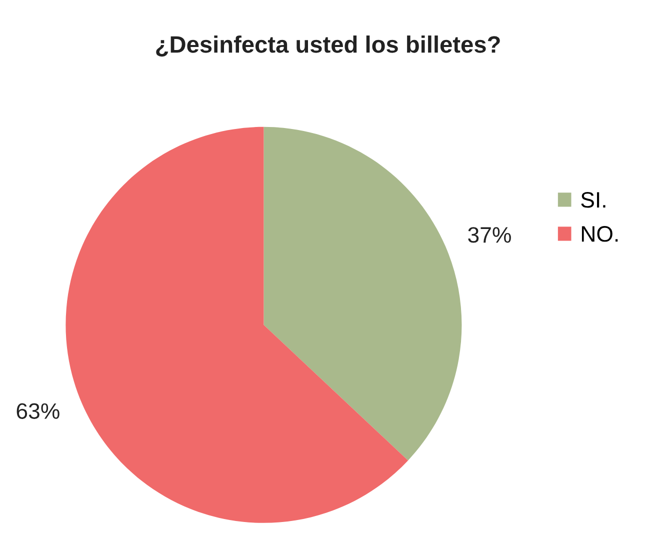 The width and height of the screenshot is (656, 547). Describe the element at coordinates (38, 411) in the screenshot. I see `data-label: 63%` at that location.